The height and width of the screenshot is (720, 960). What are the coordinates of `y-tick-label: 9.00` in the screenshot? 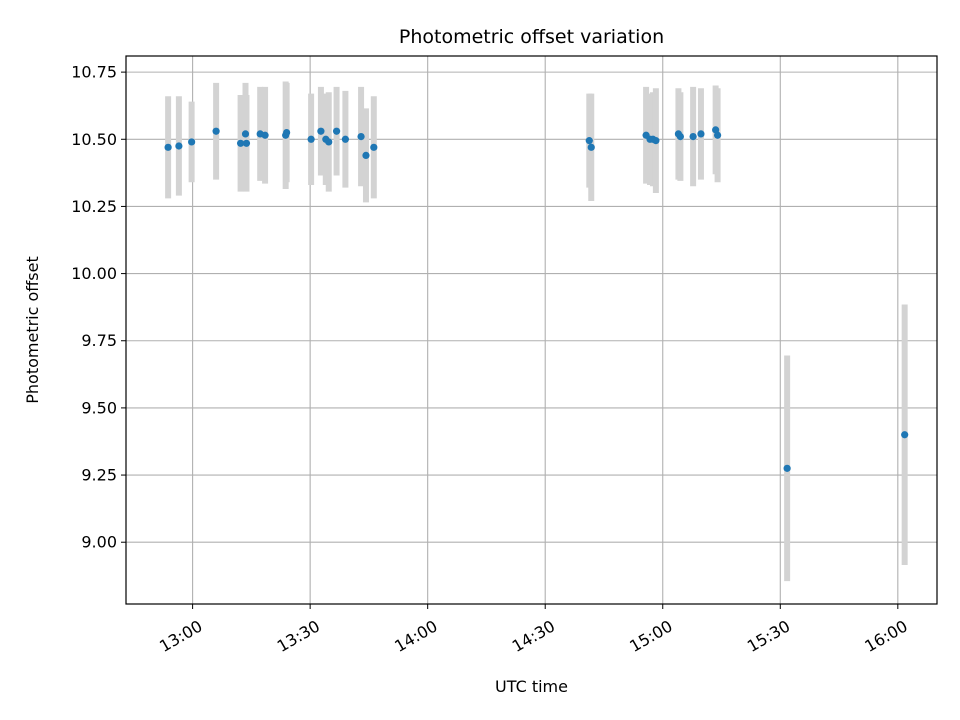 It's located at (99, 542).